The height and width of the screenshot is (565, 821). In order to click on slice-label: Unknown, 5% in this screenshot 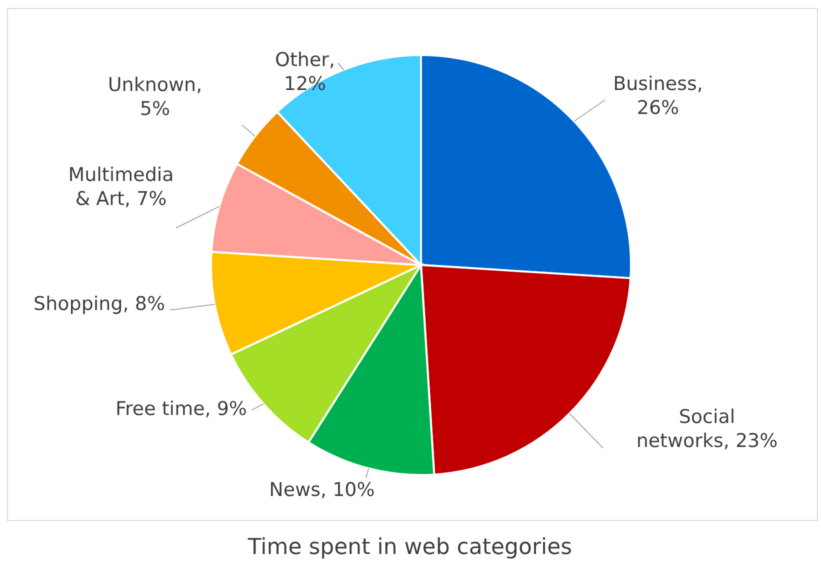, I will do `click(155, 97)`.